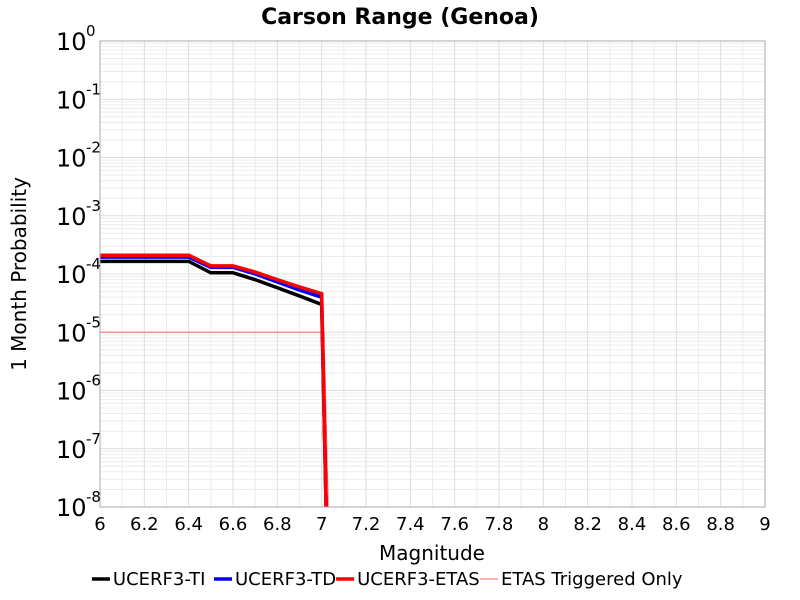 This screenshot has width=800, height=600. What do you see at coordinates (93, 89) in the screenshot?
I see `y-tick-exponent: -1` at bounding box center [93, 89].